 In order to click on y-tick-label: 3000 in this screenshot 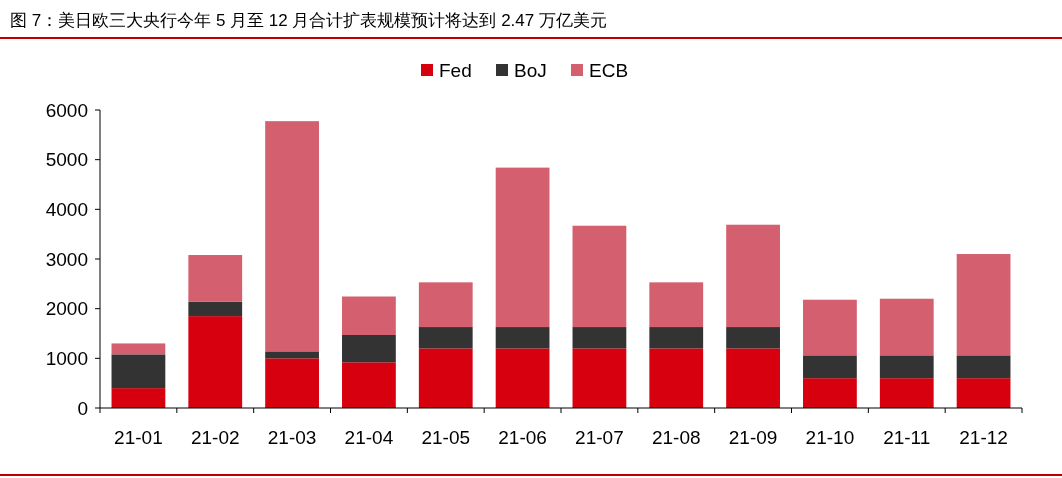, I will do `click(66, 259)`.